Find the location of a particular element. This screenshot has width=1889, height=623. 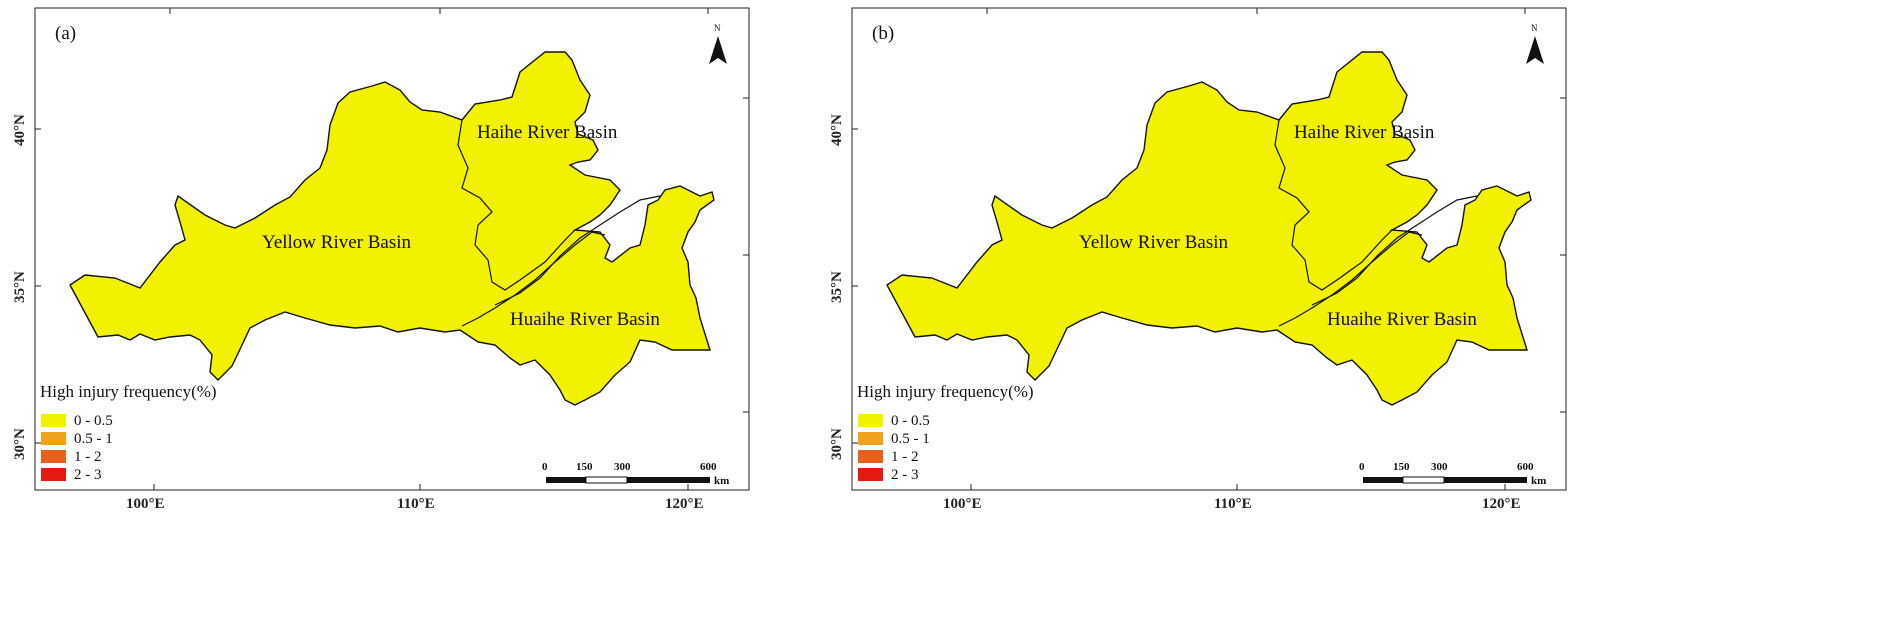

panel-a-xtick-2: 120°E is located at coordinates (684, 504).